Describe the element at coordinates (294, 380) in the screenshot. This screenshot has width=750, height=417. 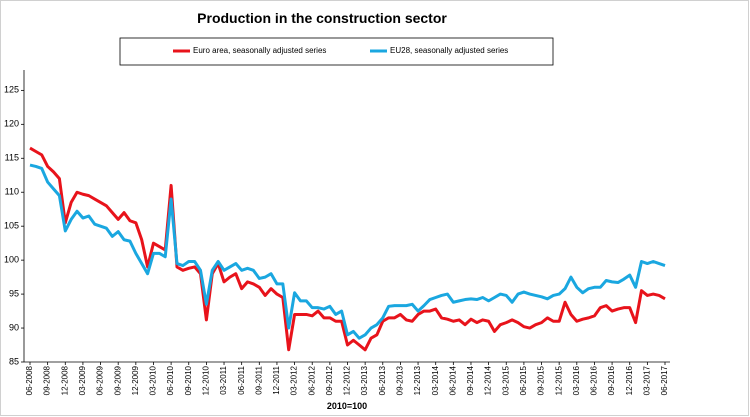
I see `x-tick-label: 03-2012` at that location.